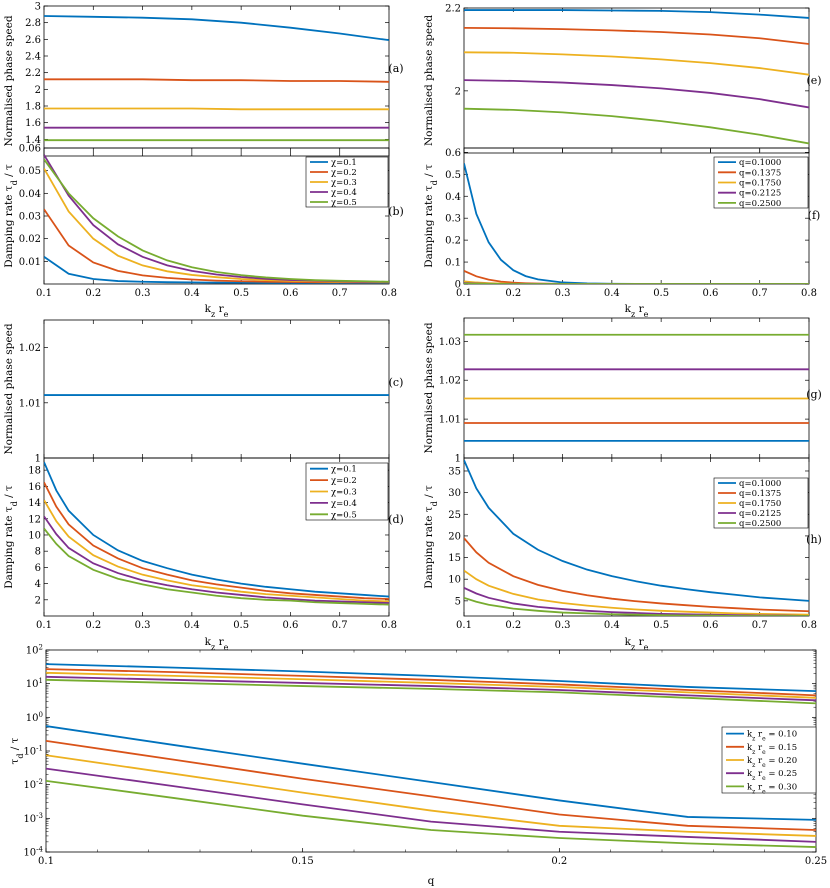  What do you see at coordinates (9, 80) in the screenshot?
I see `ylabel-a: Normalised phase speed` at bounding box center [9, 80].